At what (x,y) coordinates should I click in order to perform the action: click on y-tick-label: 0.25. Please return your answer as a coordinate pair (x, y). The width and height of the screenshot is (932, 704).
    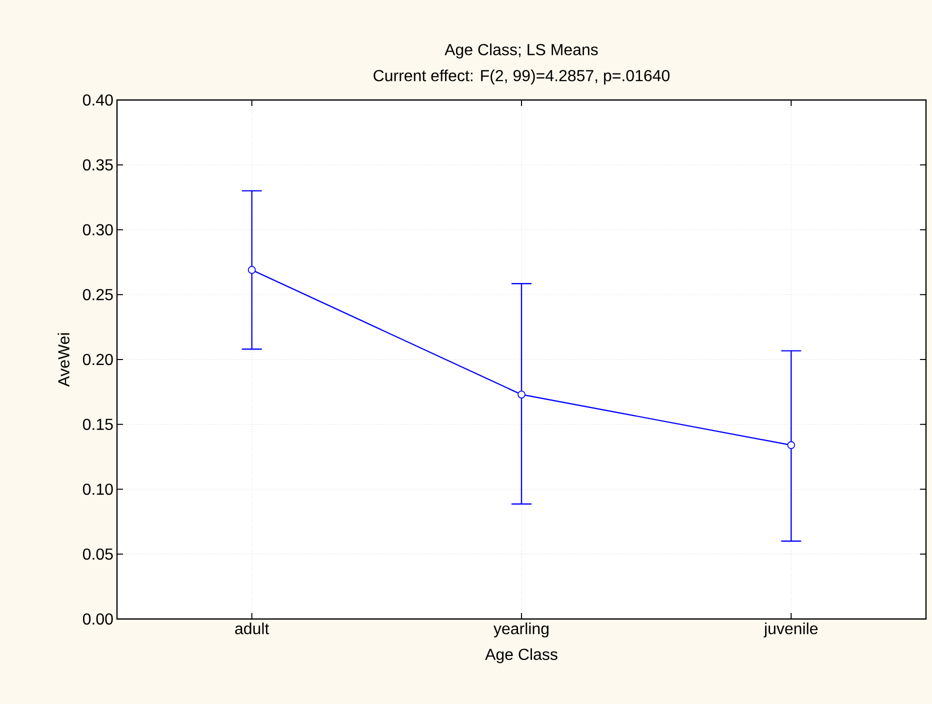
    Looking at the image, I should click on (97, 294).